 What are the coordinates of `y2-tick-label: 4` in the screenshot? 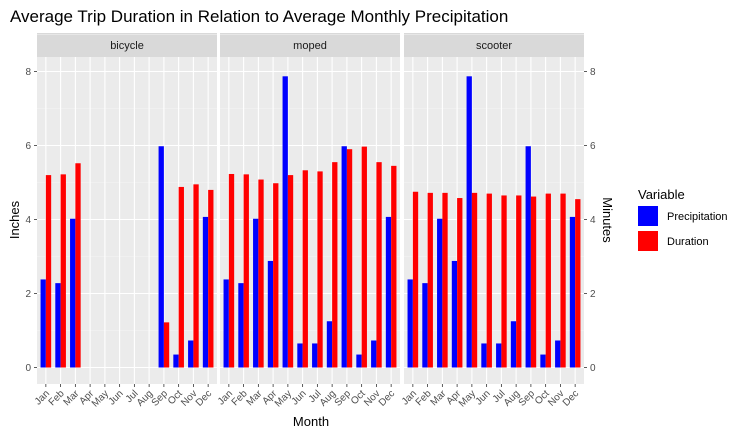 It's located at (593, 220).